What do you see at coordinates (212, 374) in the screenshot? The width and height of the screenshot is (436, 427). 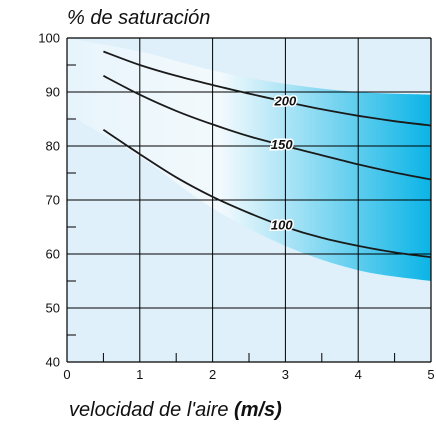 I see `x-tick-label: 2` at bounding box center [212, 374].